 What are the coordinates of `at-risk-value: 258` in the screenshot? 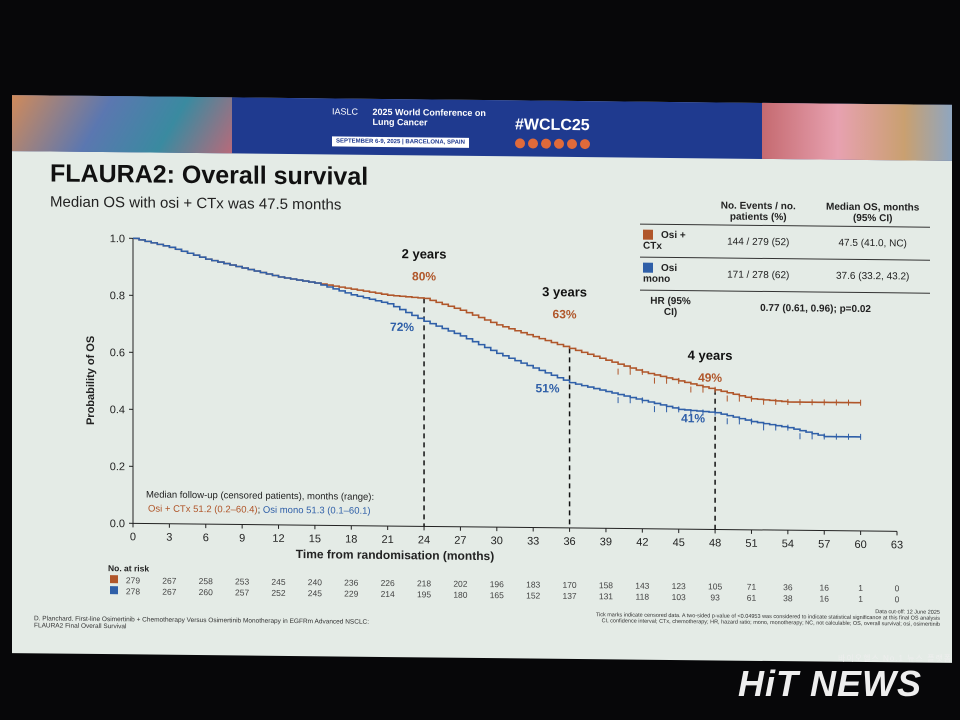 It's located at (206, 581).